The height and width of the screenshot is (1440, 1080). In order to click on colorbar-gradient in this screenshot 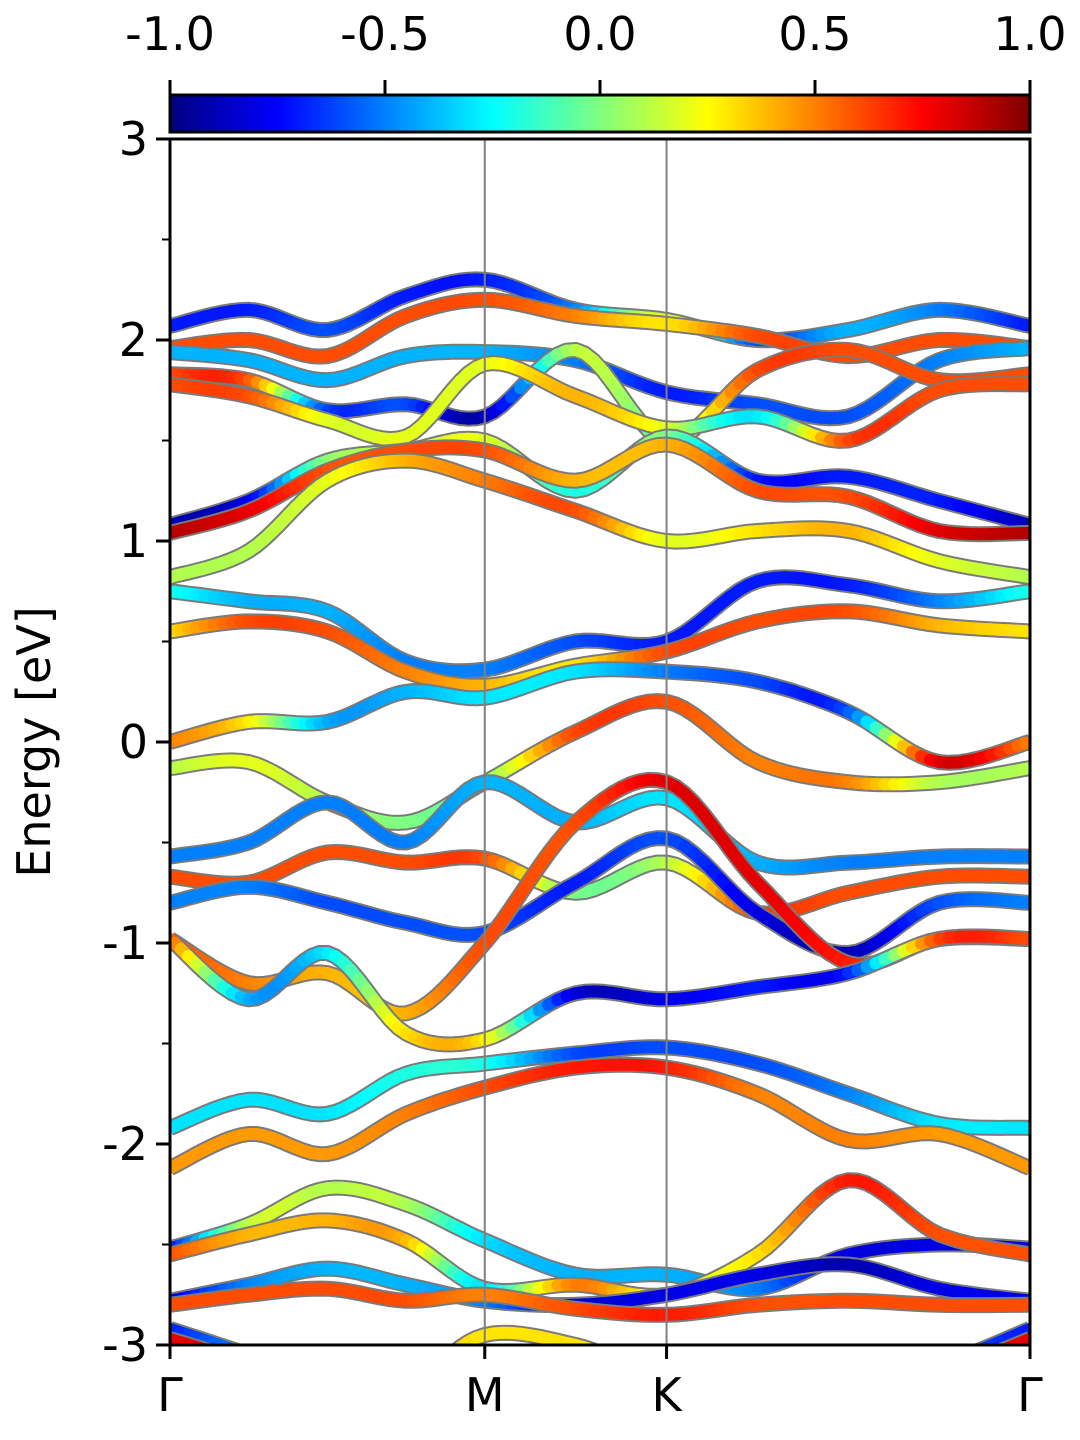, I will do `click(600, 113)`.